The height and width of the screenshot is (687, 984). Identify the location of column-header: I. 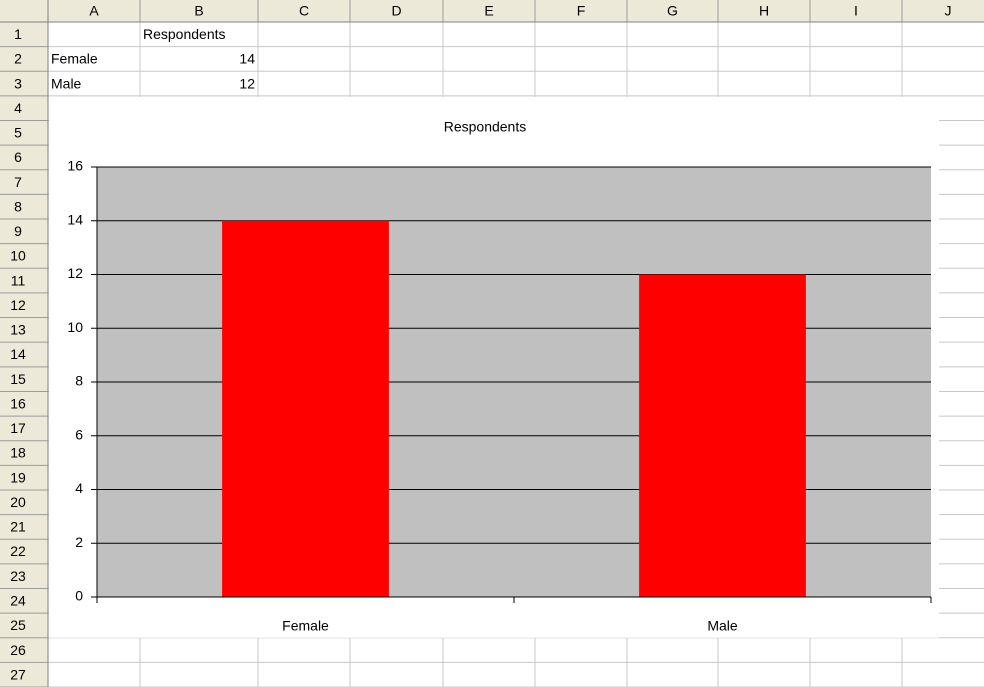
(856, 11).